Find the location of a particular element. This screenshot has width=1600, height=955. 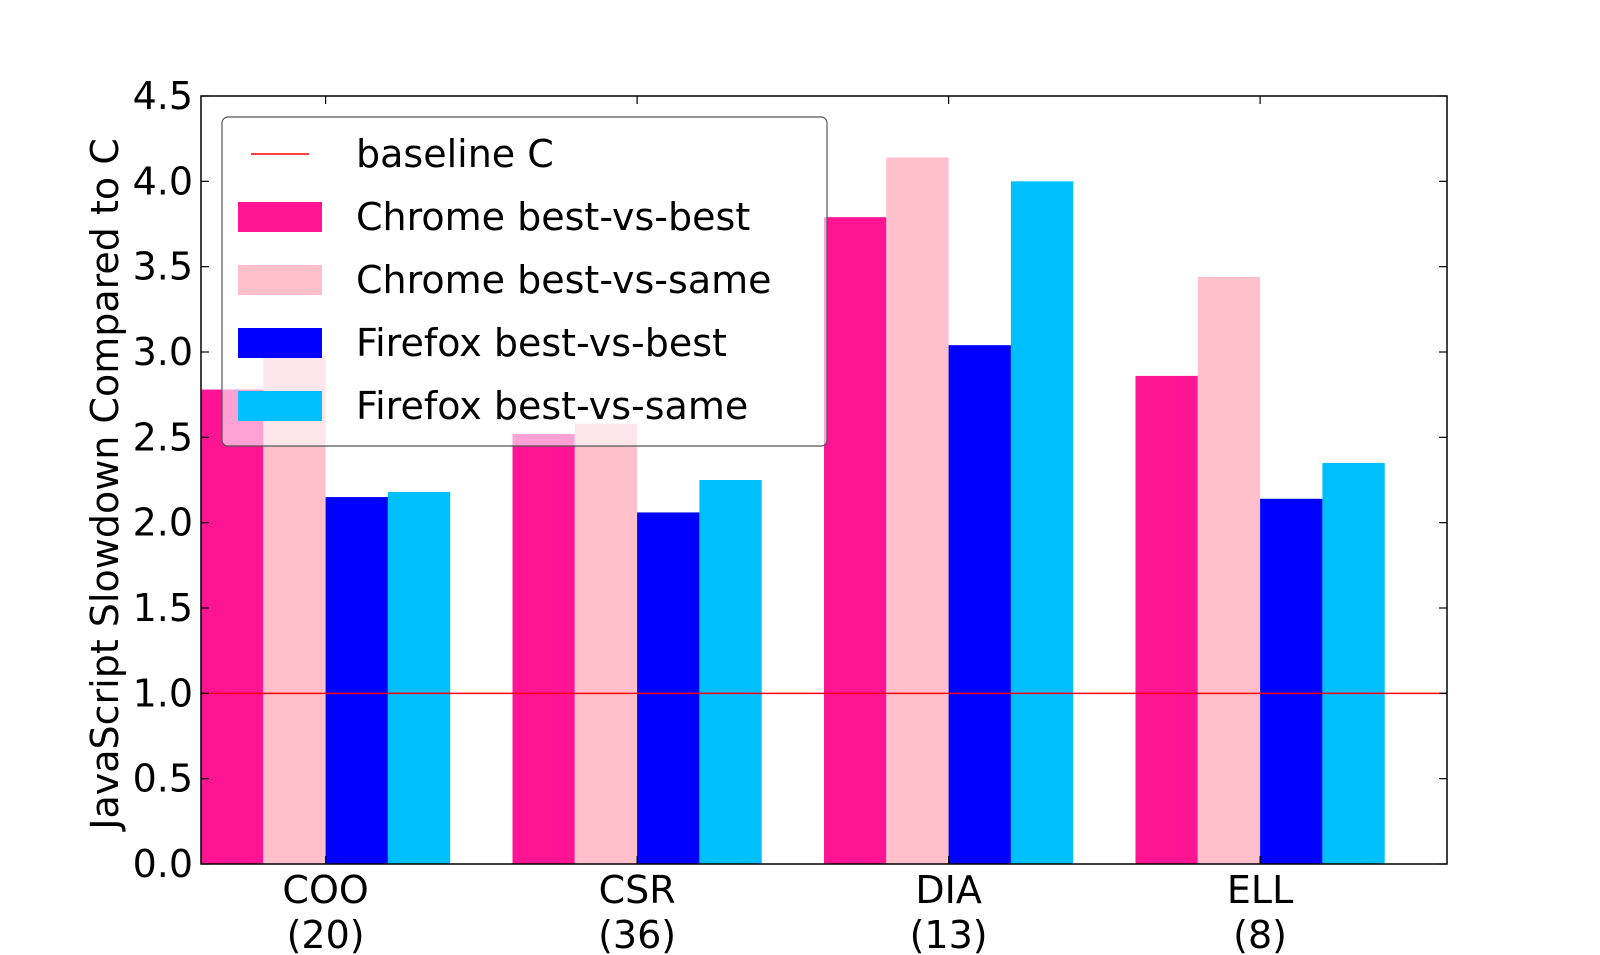

bar-dia-chrome-best-vs-best is located at coordinates (855, 540).